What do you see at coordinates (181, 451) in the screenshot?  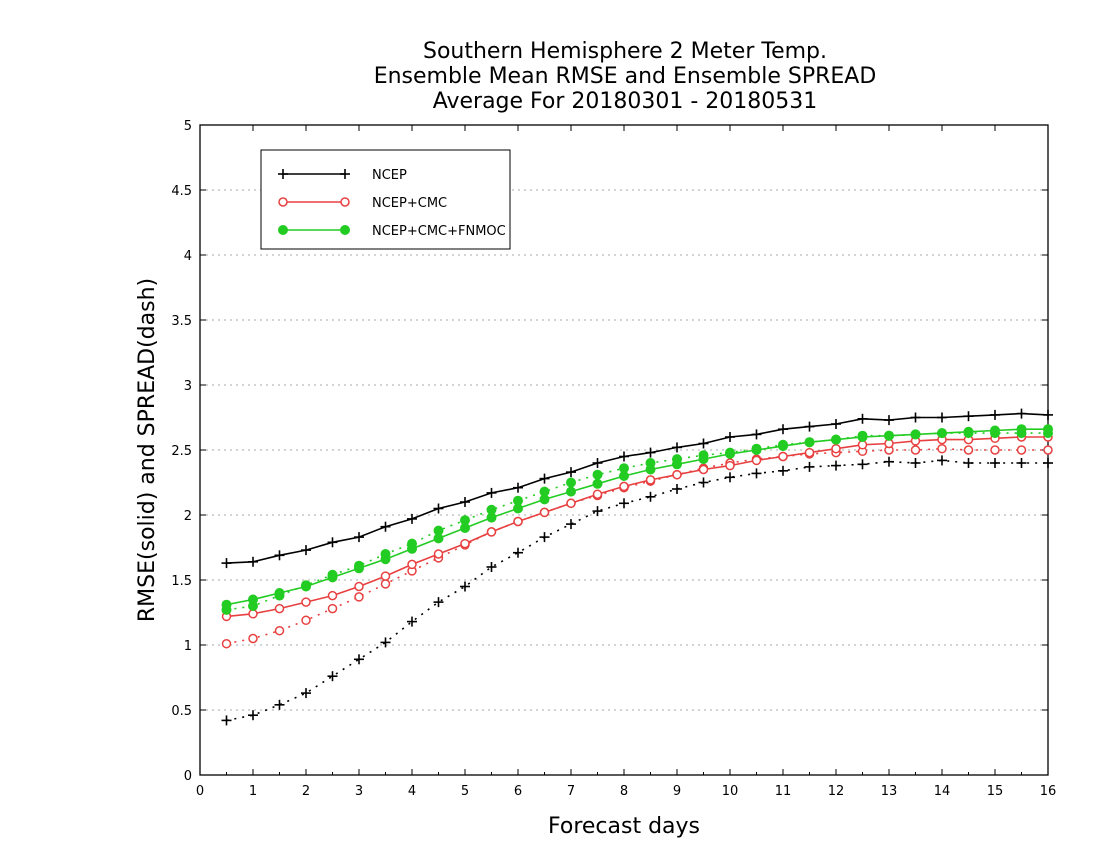 I see `y-tick-label-5: 2.5` at bounding box center [181, 451].